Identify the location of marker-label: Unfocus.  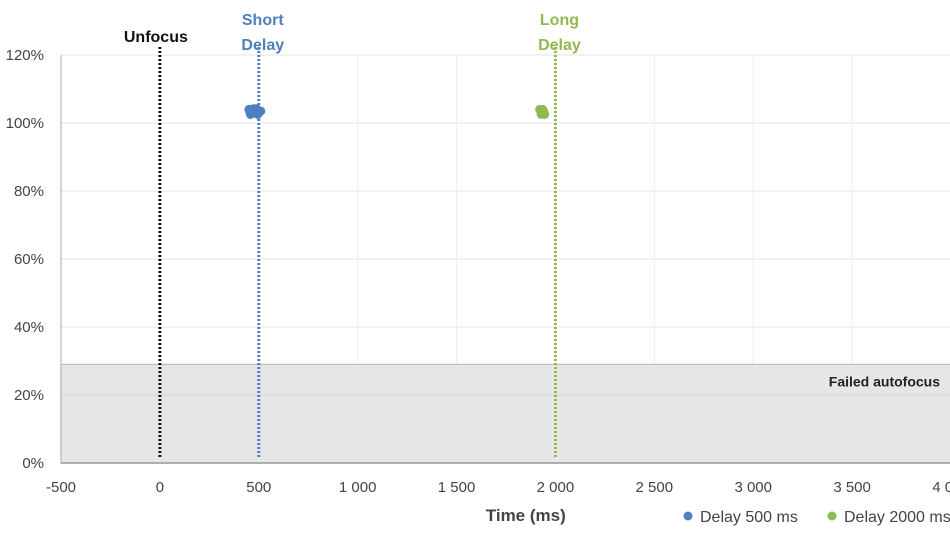
(156, 37).